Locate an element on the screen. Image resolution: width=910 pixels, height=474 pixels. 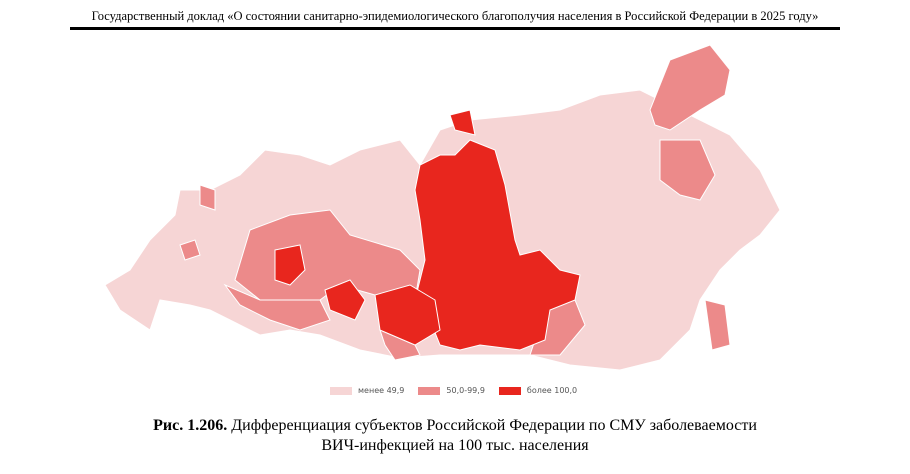
legend: менее 49,9 50,0-99,9 более 100,0 is located at coordinates (453, 390).